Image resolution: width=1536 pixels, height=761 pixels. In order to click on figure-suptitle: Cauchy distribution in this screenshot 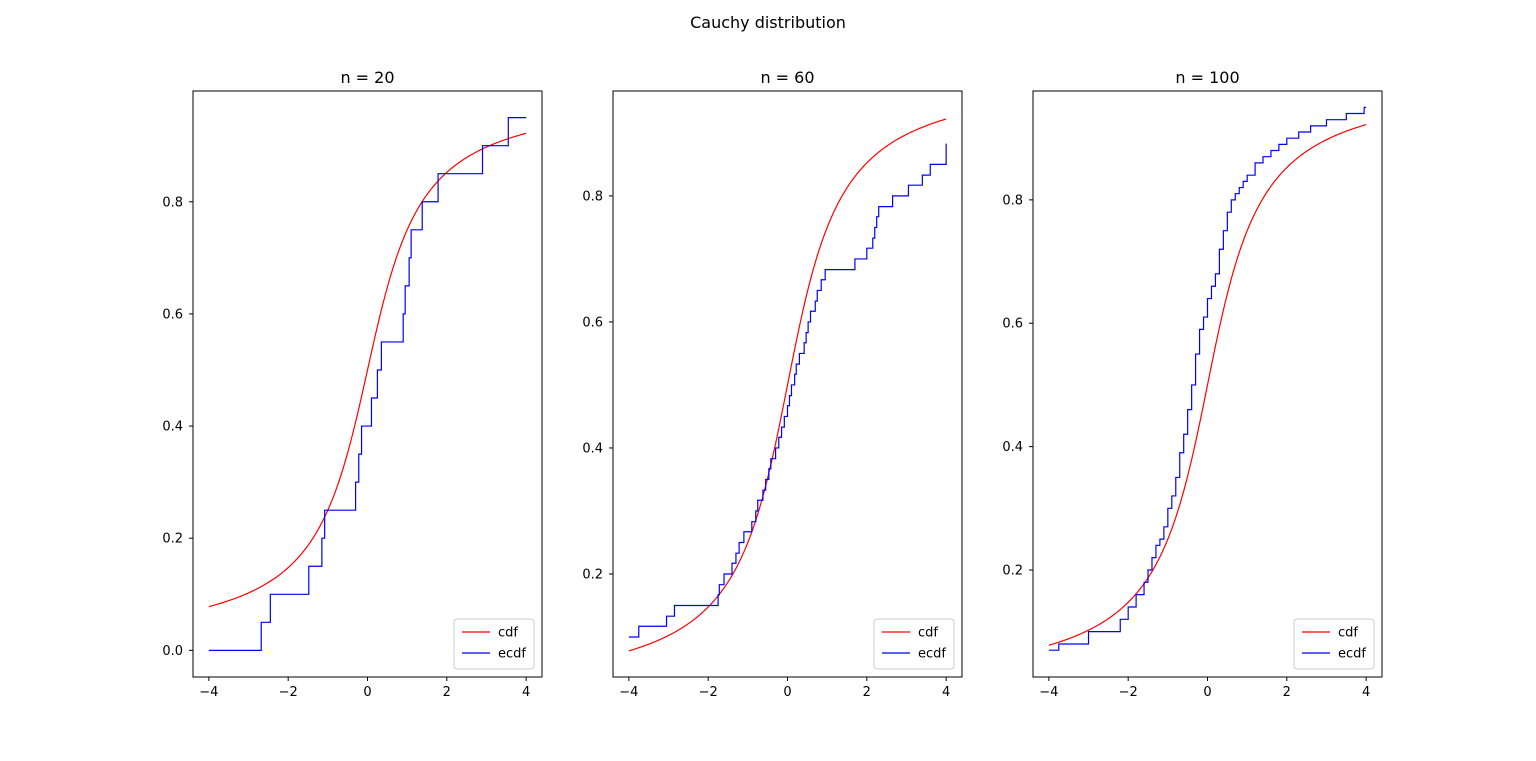, I will do `click(768, 22)`.